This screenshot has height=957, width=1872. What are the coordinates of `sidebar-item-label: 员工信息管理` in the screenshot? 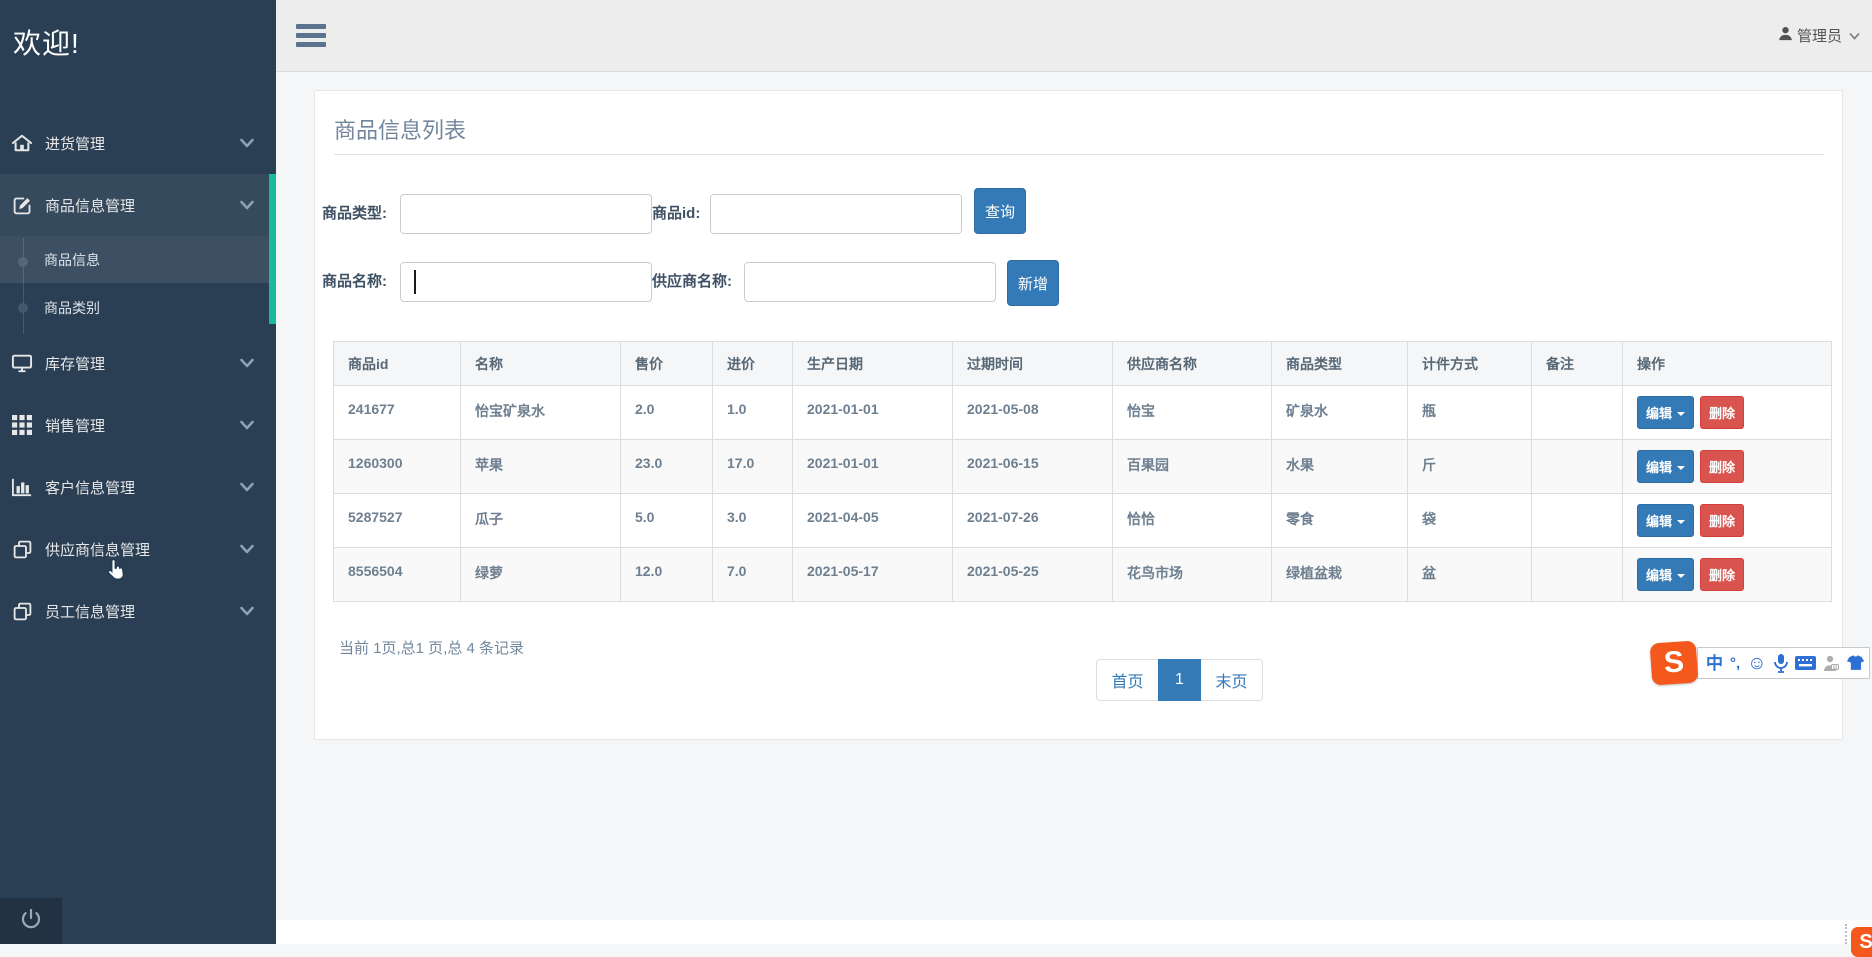 It's located at (90, 612).